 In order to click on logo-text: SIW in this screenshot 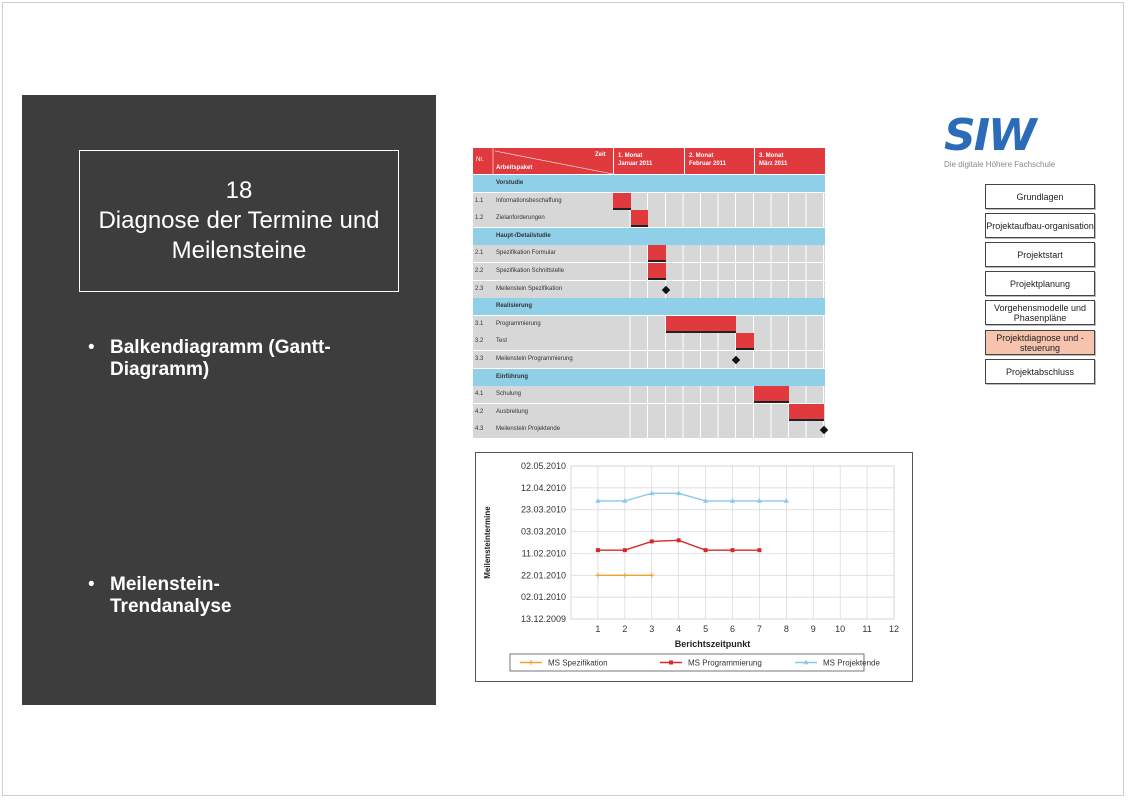, I will do `click(990, 135)`.